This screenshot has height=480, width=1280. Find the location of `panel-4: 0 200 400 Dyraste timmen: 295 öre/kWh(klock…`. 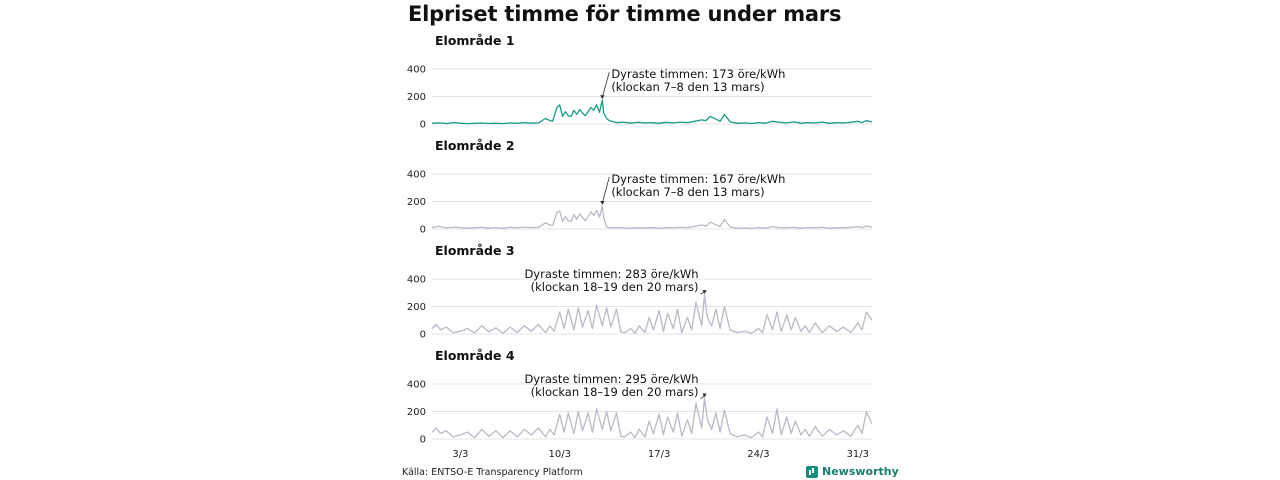

panel-4: 0 200 400 Dyraste timmen: 295 öre/kWh(klock… is located at coordinates (640, 409).